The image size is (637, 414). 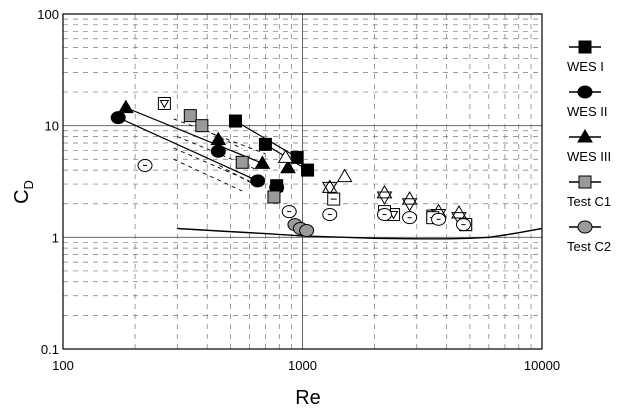 I want to click on x-tick-label: 1000, so click(x=302, y=365).